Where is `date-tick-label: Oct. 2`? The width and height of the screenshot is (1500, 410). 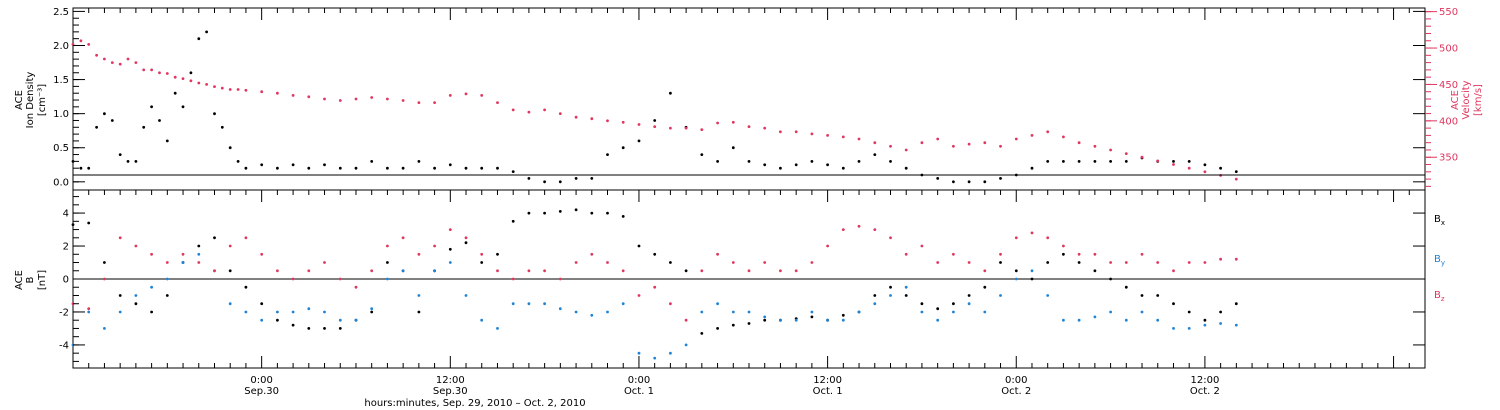 date-tick-label: Oct. 2 is located at coordinates (1016, 391).